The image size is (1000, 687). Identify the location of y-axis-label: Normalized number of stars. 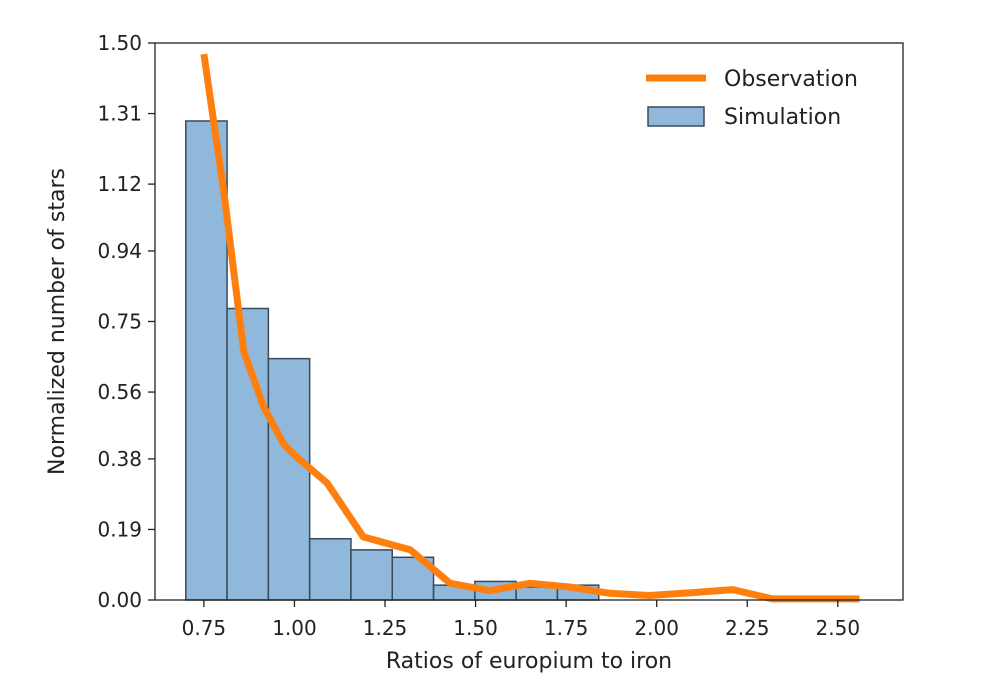
(57, 321).